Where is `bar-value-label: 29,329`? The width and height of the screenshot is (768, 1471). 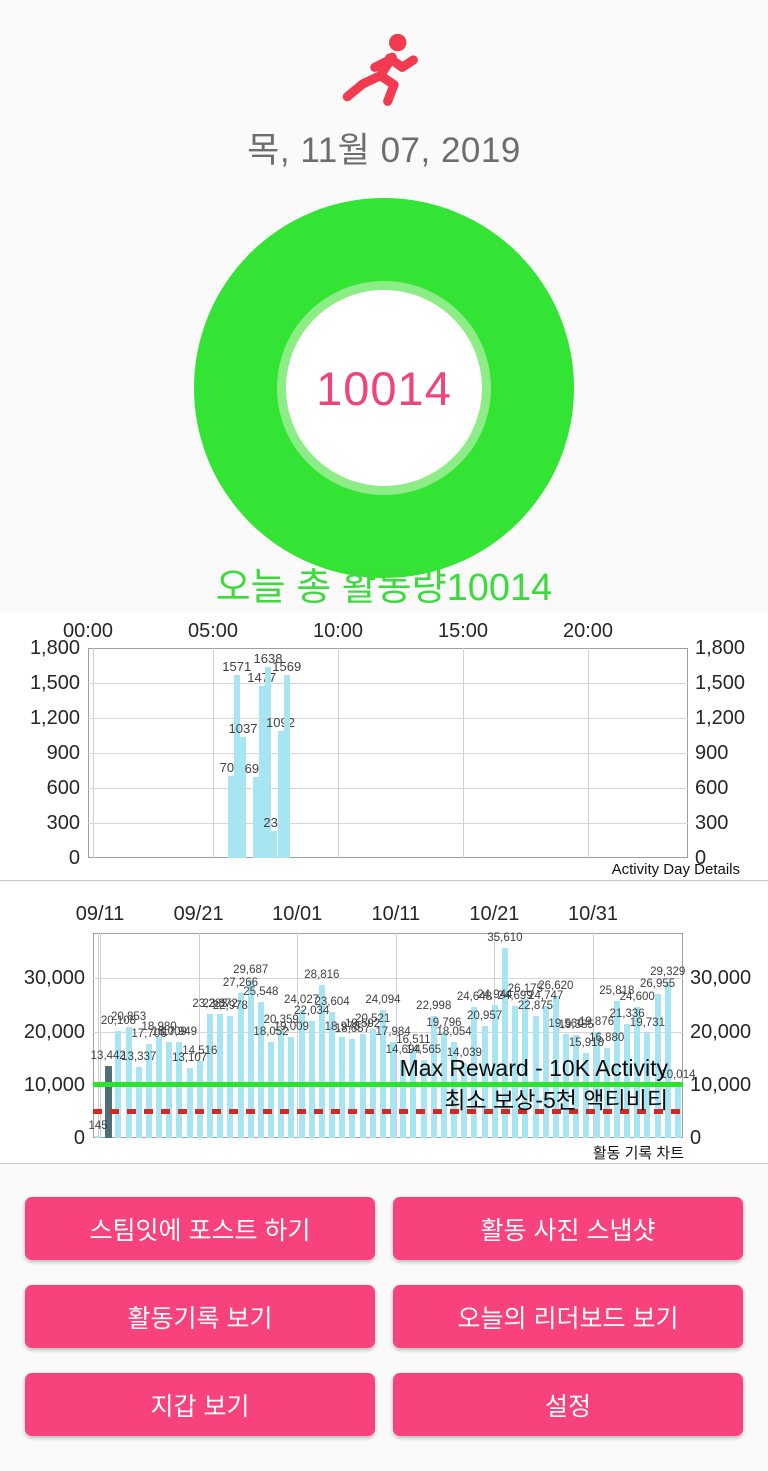 bar-value-label: 29,329 is located at coordinates (668, 971).